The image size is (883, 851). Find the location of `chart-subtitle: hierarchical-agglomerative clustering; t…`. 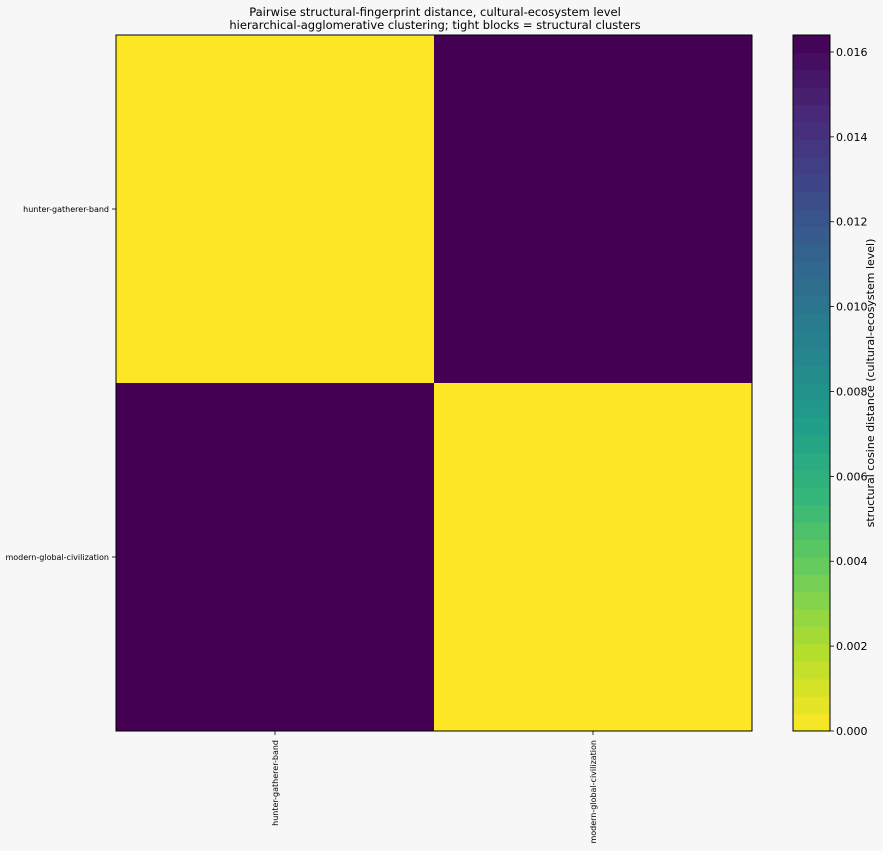

chart-subtitle: hierarchical-agglomerative clustering; t… is located at coordinates (434, 25).